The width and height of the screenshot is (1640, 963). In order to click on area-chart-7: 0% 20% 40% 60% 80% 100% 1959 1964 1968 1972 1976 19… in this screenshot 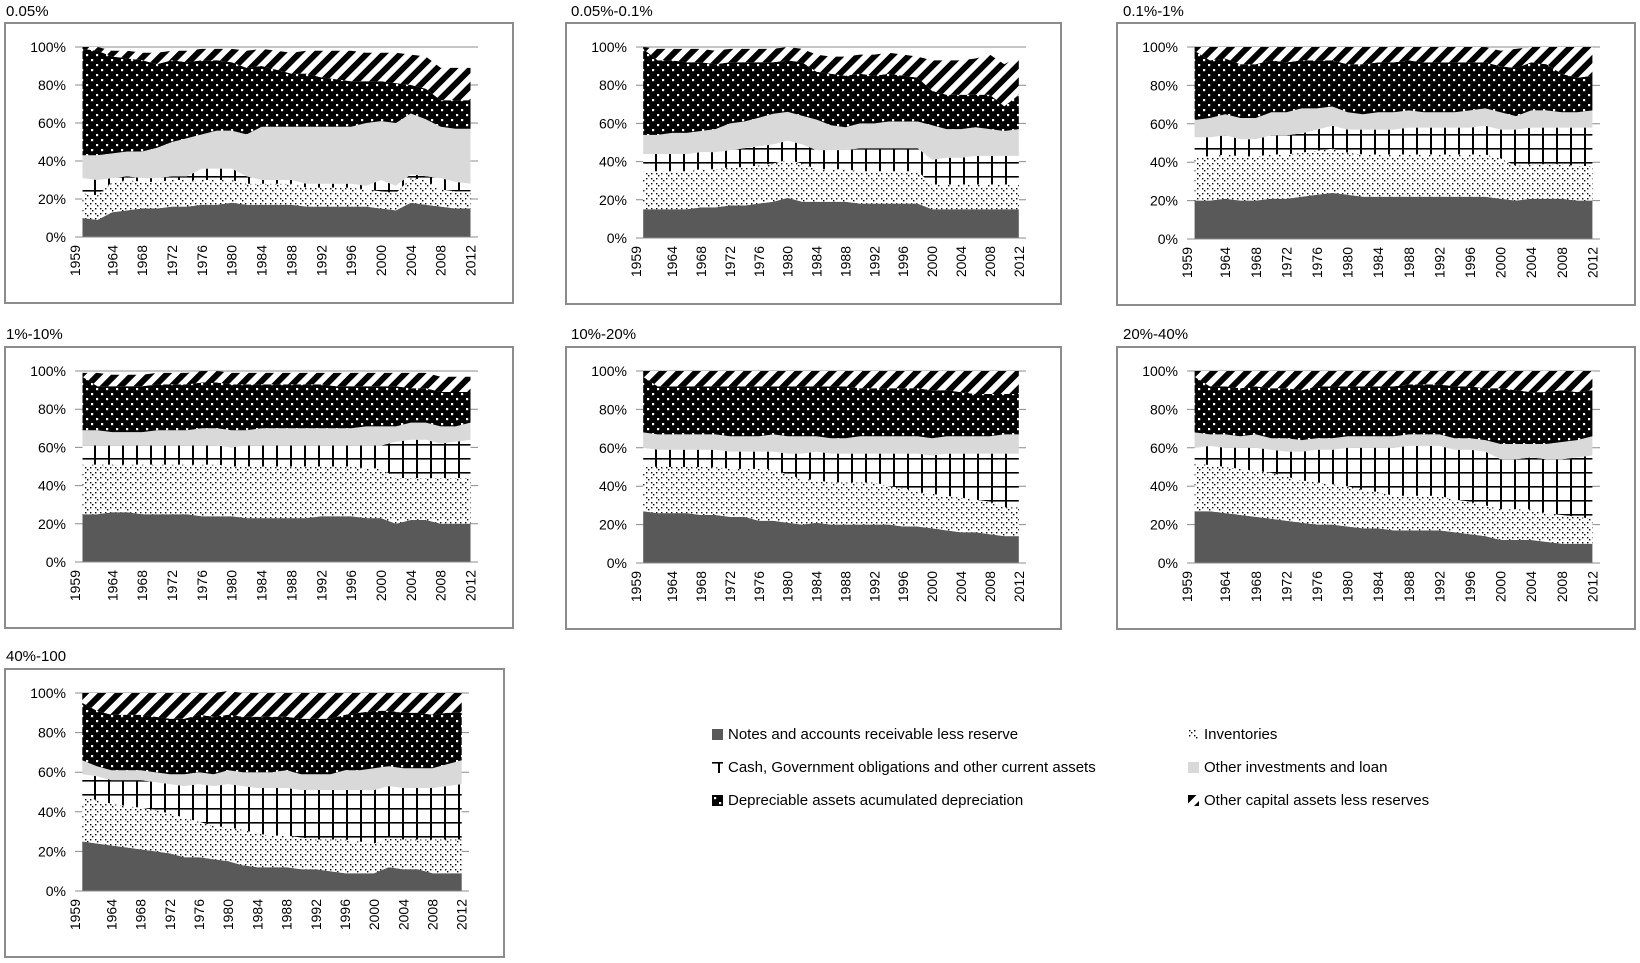, I will do `click(250, 807)`.